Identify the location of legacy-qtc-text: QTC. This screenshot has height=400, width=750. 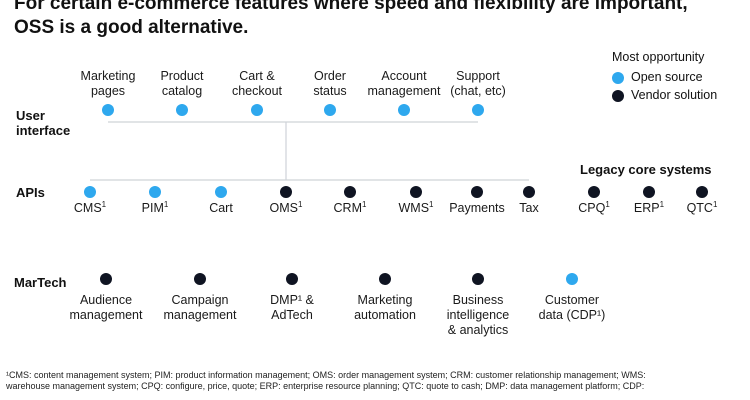
(699, 208).